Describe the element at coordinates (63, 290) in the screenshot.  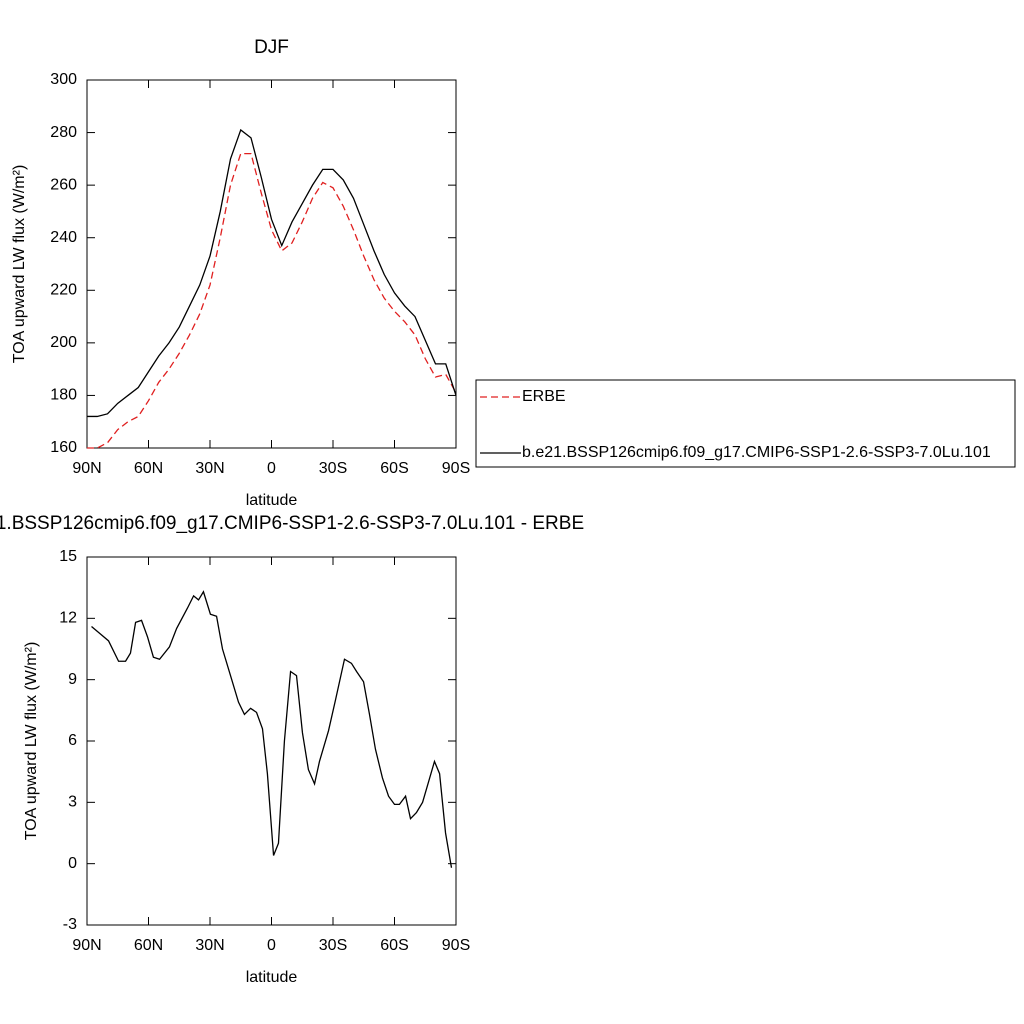
I see `y-tick-label: 220` at that location.